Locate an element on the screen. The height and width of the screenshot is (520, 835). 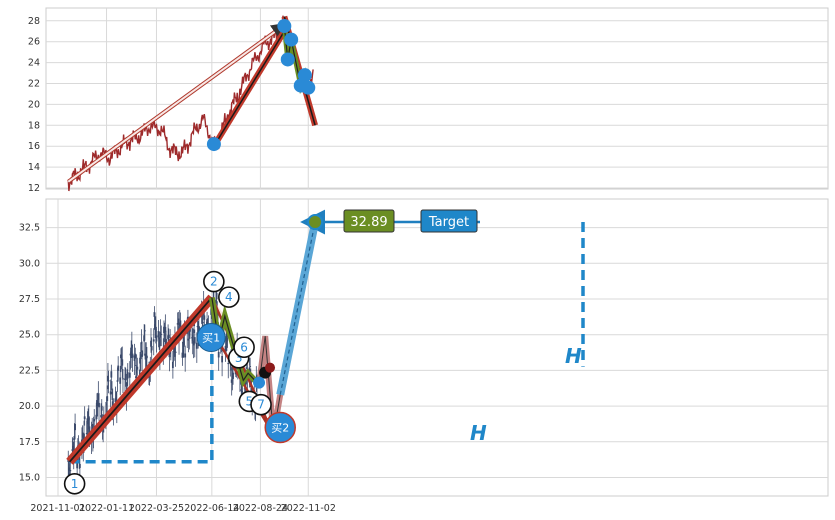
y-tick-label: 26 is located at coordinates (34, 42).